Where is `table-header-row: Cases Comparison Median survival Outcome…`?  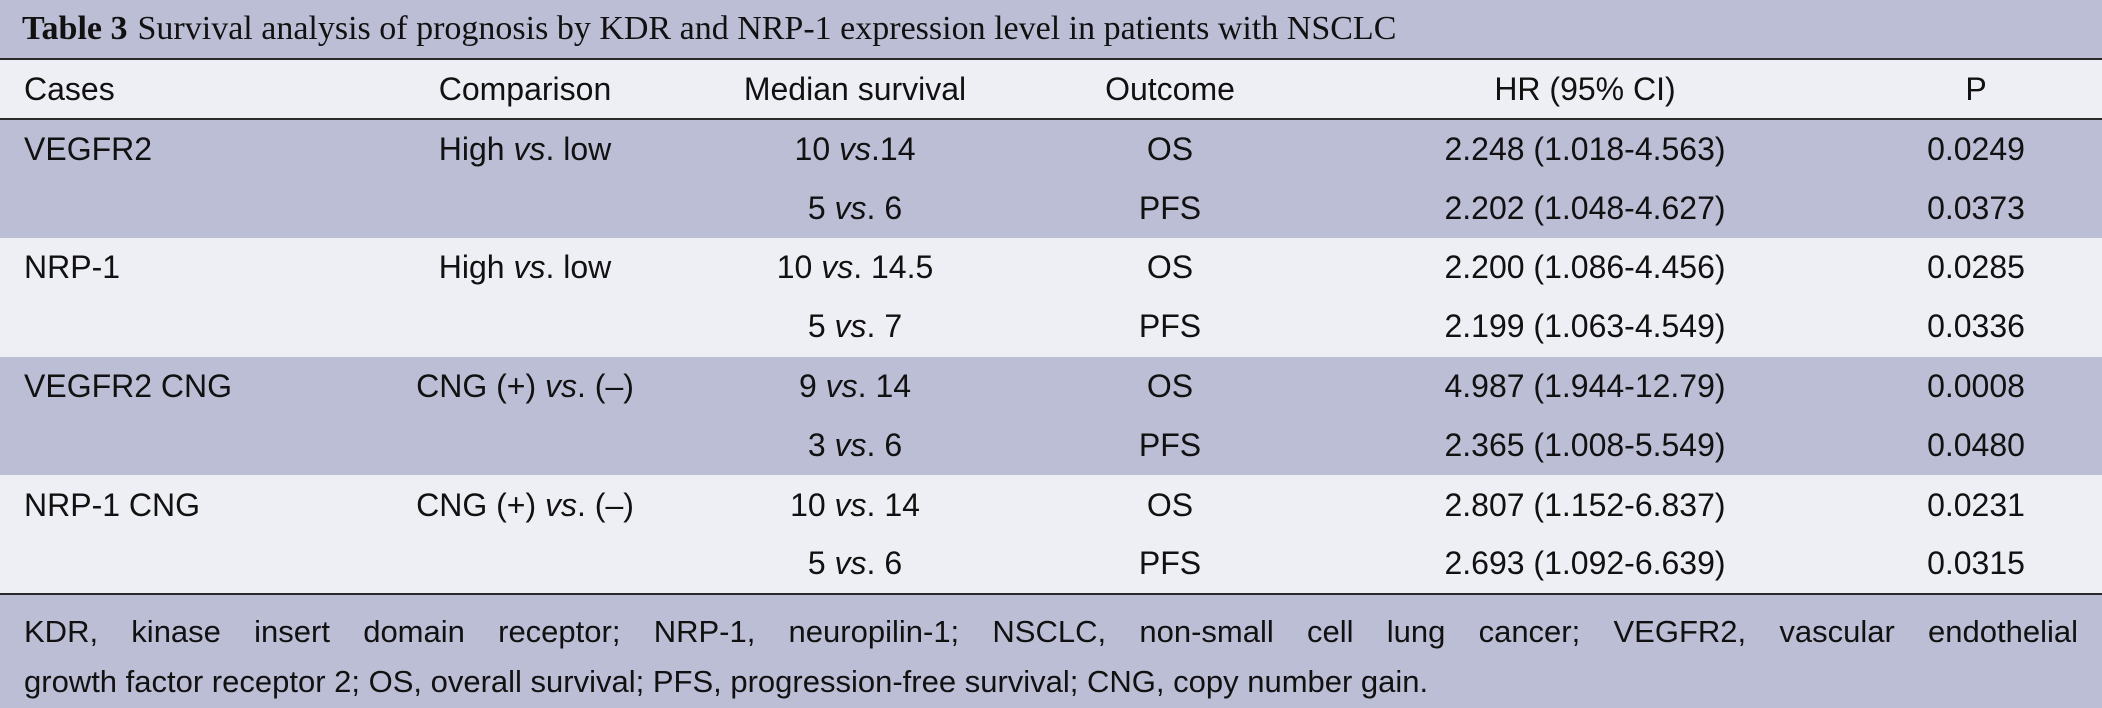
table-header-row: Cases Comparison Median survival Outcome… is located at coordinates (1051, 89).